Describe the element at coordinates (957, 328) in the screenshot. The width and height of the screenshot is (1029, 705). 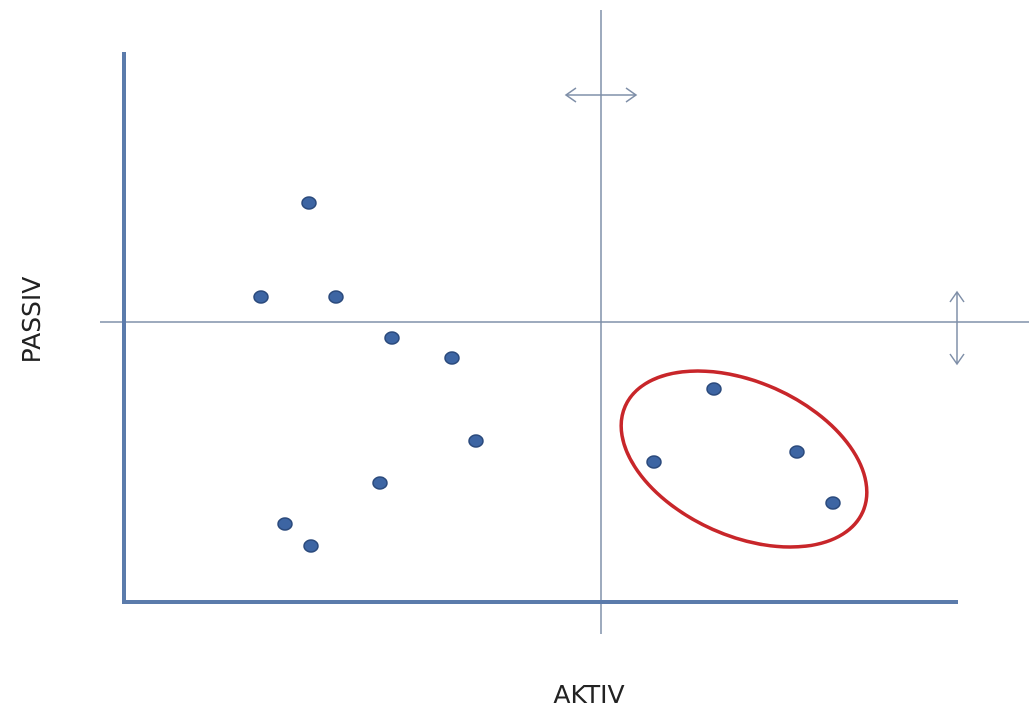
I see `vertical-arrow` at that location.